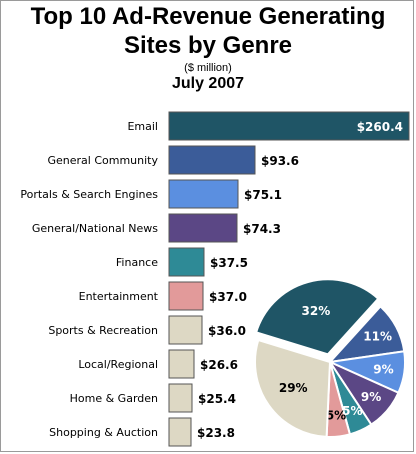  I want to click on category-label-10: Shopping & Auction, so click(103, 432).